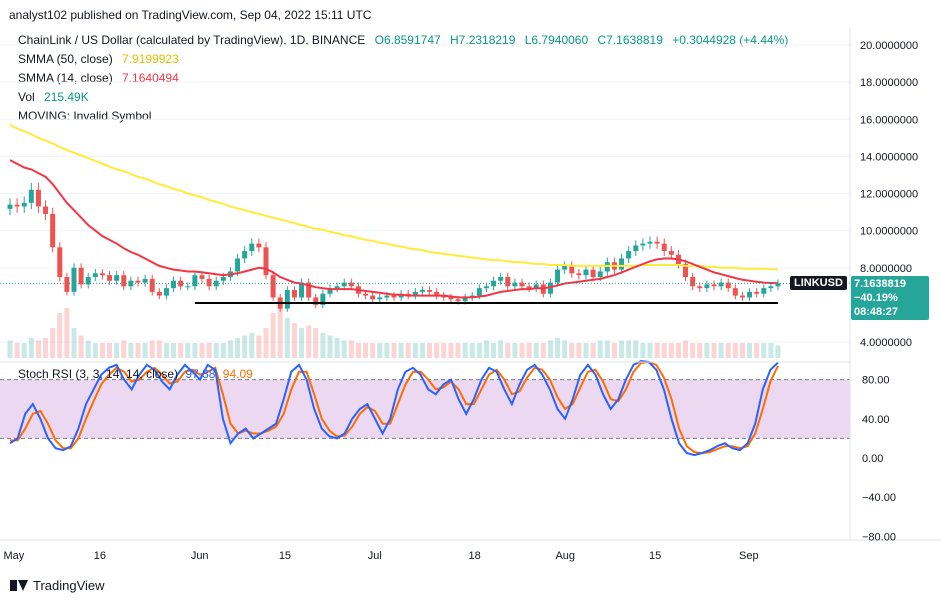 The image size is (941, 605). What do you see at coordinates (876, 381) in the screenshot?
I see `rsi-tick-label: 80.00` at bounding box center [876, 381].